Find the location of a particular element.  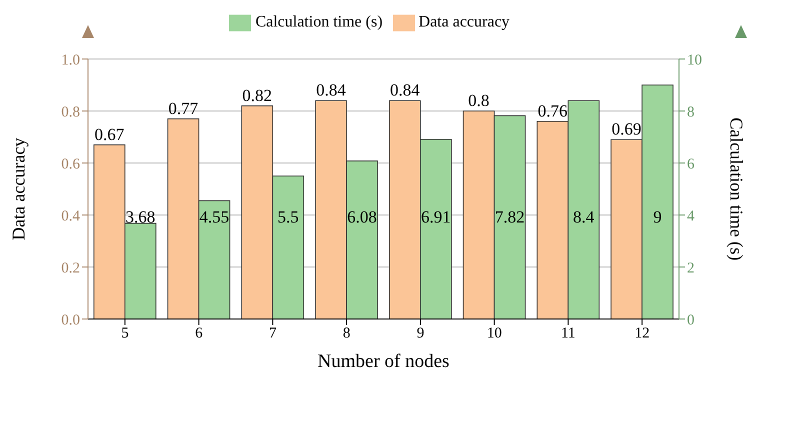

legend-label: Calculation time (s) is located at coordinates (319, 22).